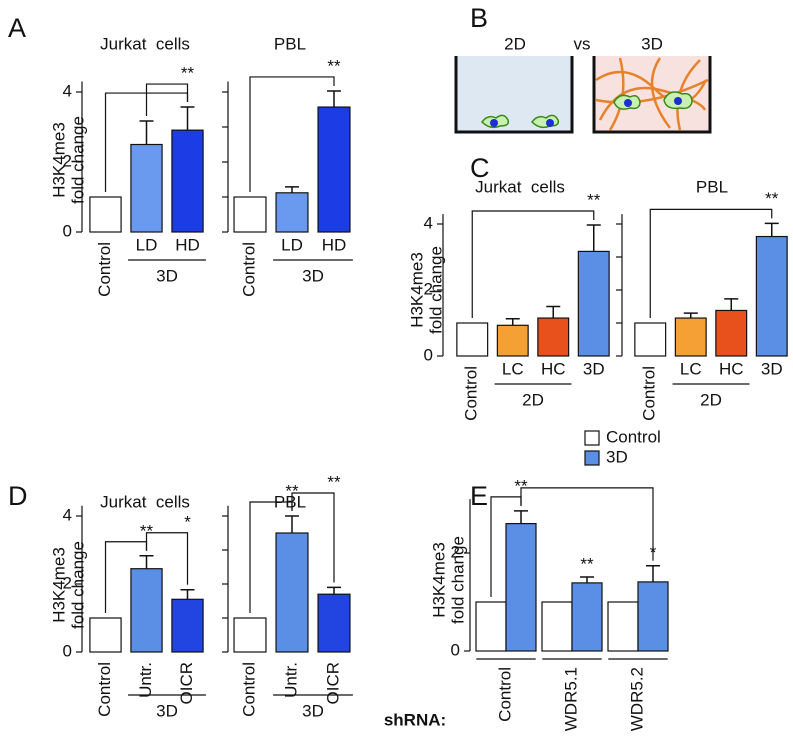 This screenshot has width=793, height=753. Describe the element at coordinates (653, 552) in the screenshot. I see `significance: *` at that location.